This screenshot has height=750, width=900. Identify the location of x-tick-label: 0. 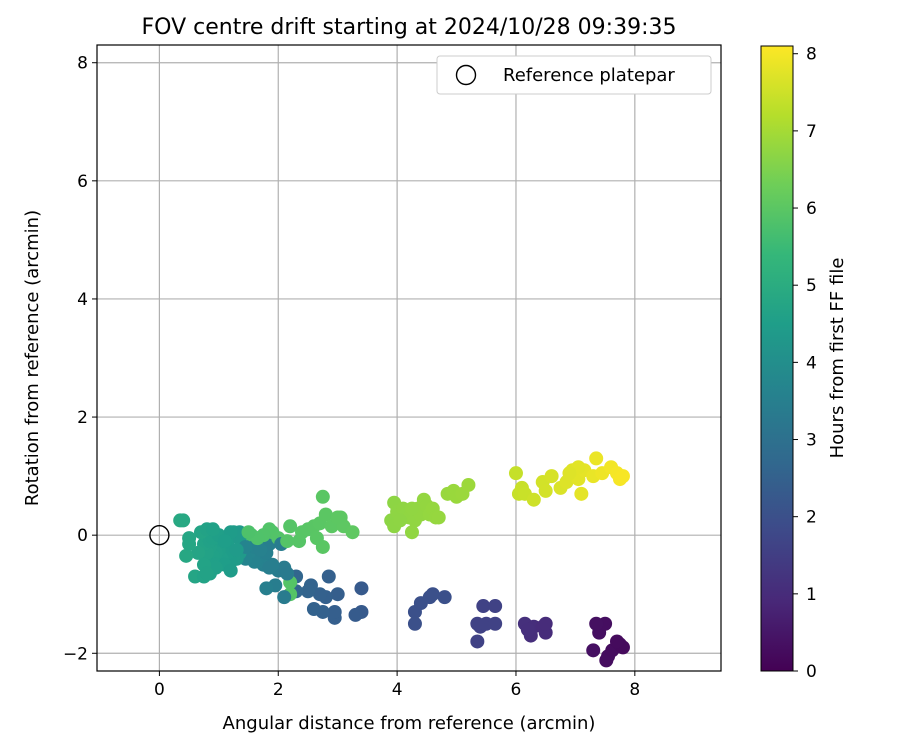
(159, 690).